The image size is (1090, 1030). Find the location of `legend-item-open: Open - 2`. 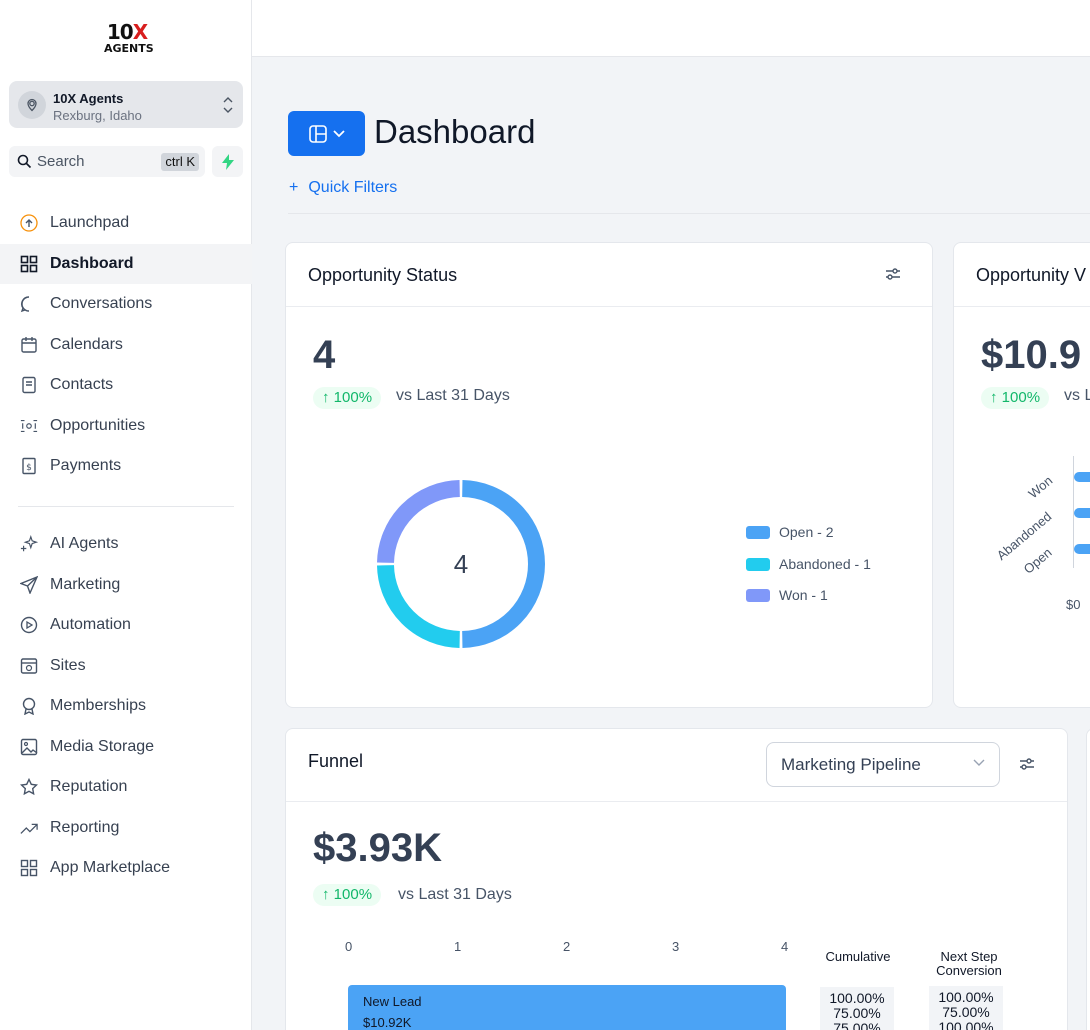

legend-item-open: Open - 2 is located at coordinates (789, 532).